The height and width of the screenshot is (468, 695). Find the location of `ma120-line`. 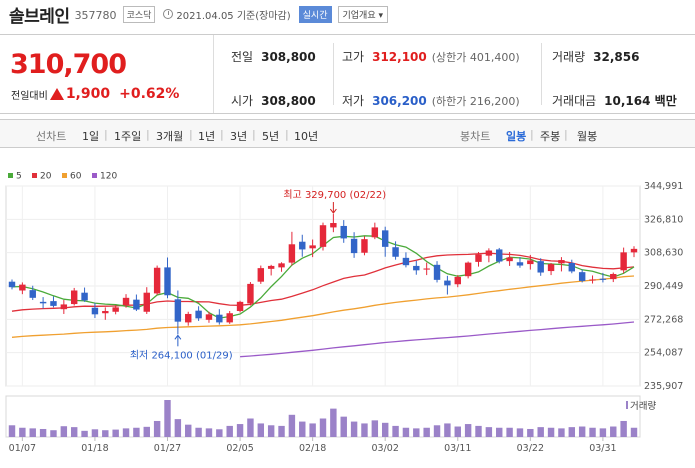

ma120-line is located at coordinates (437, 339).